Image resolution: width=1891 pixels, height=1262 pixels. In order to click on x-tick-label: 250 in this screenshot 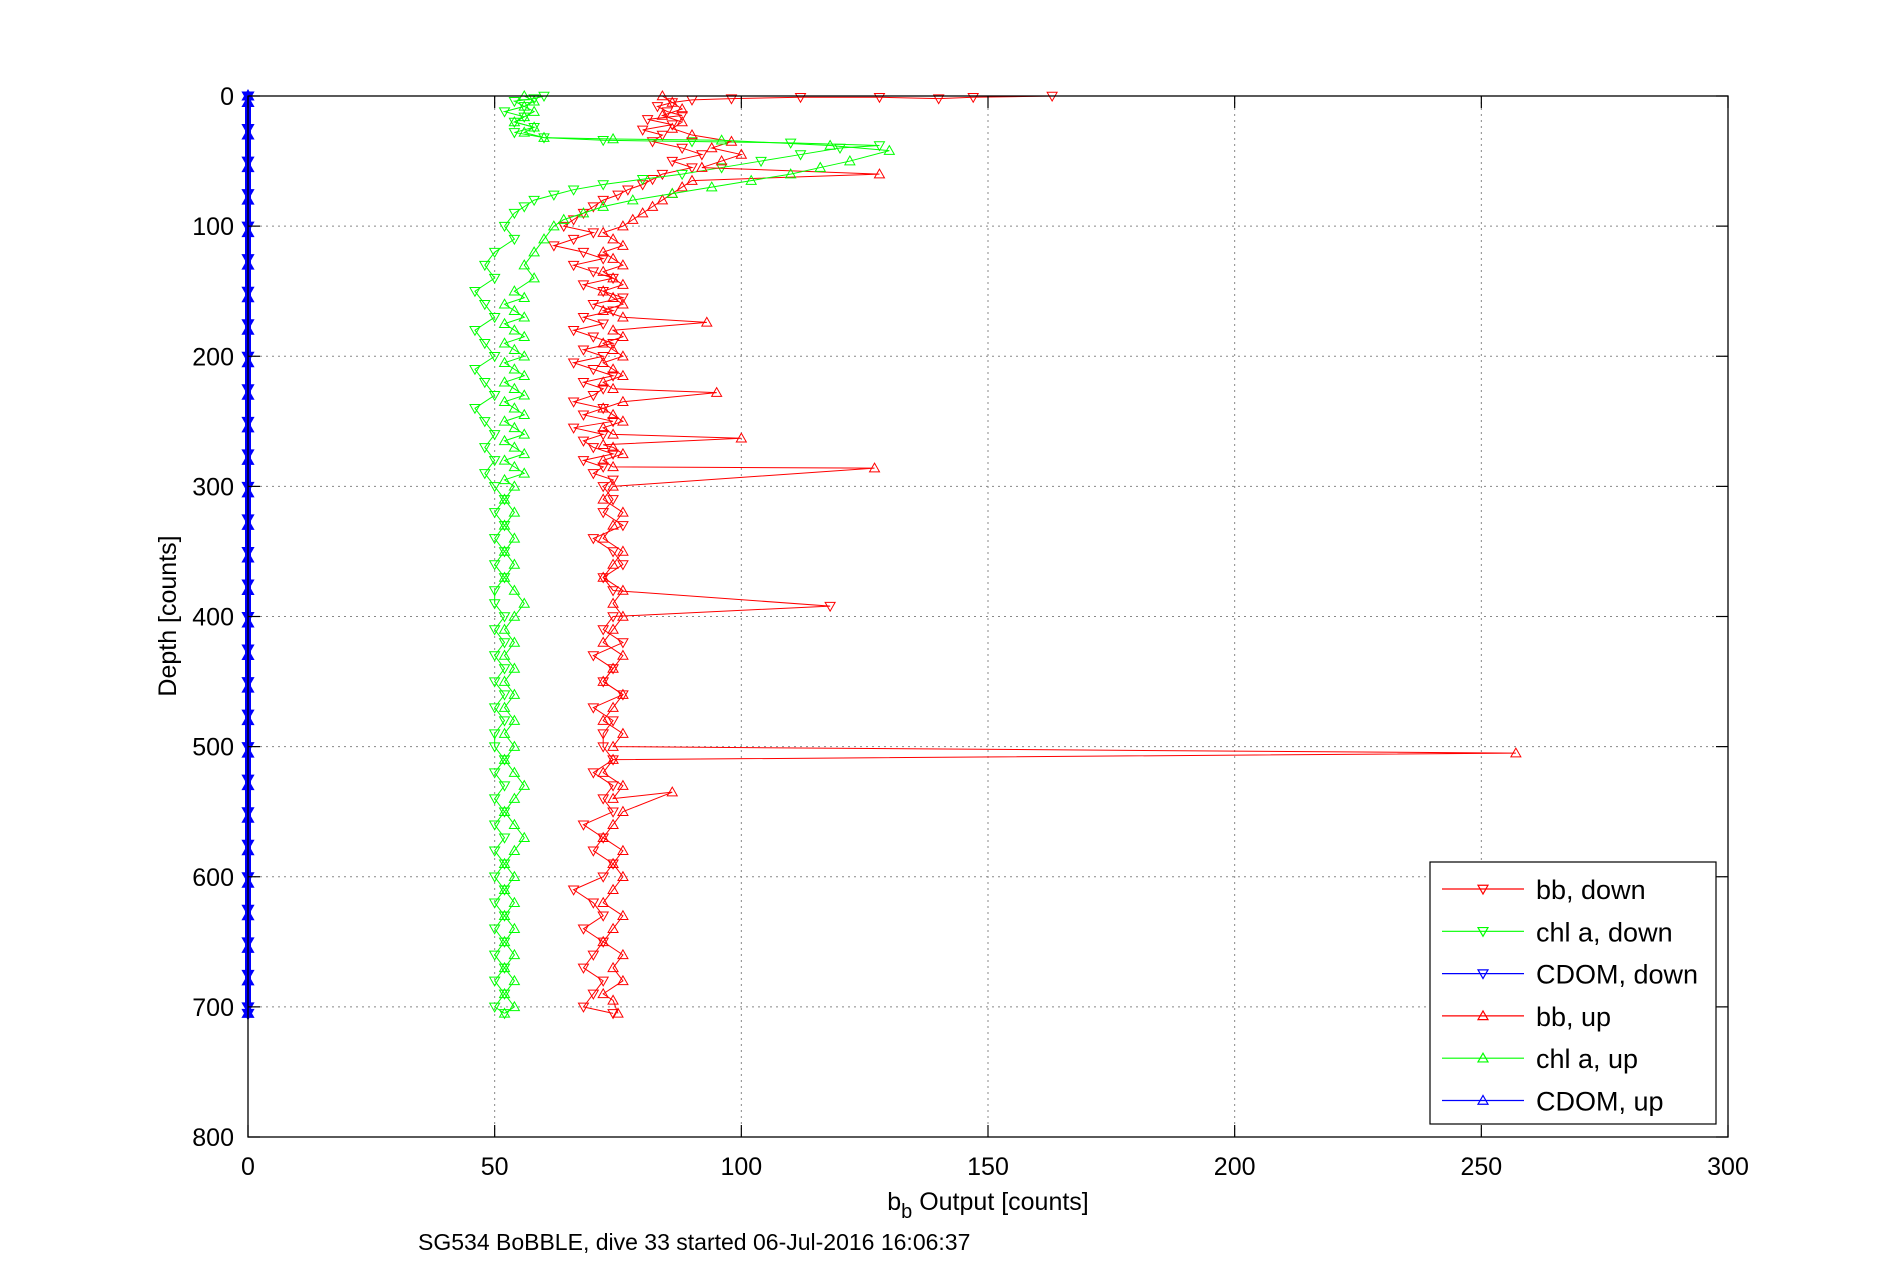, I will do `click(1481, 1167)`.